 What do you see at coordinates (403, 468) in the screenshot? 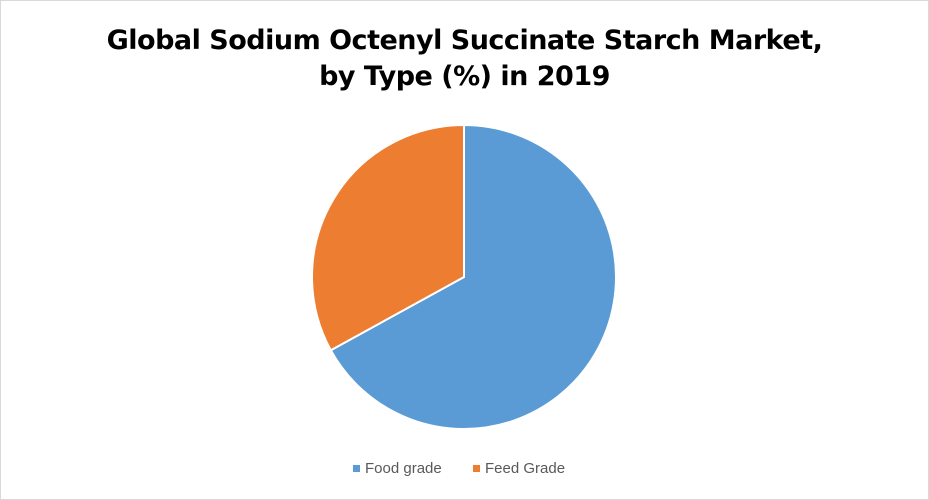
I see `legend-label: Food grade` at bounding box center [403, 468].